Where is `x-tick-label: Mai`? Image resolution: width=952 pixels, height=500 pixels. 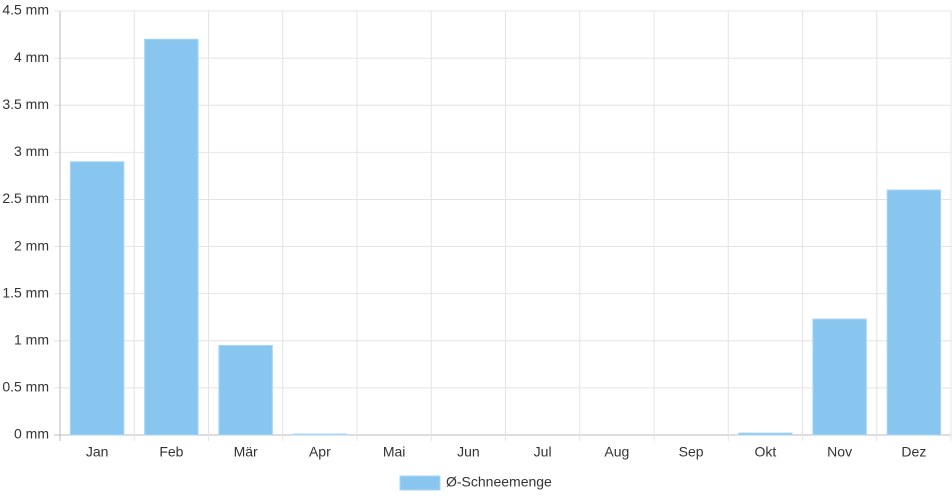
x-tick-label: Mai is located at coordinates (394, 452).